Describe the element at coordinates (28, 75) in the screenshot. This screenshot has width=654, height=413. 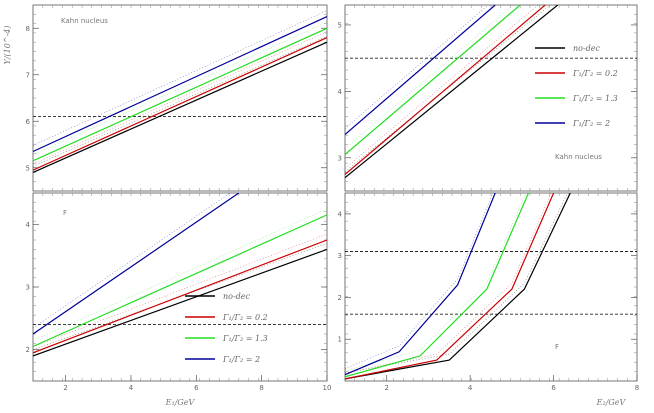
I see `y-tick-label: 7` at that location.